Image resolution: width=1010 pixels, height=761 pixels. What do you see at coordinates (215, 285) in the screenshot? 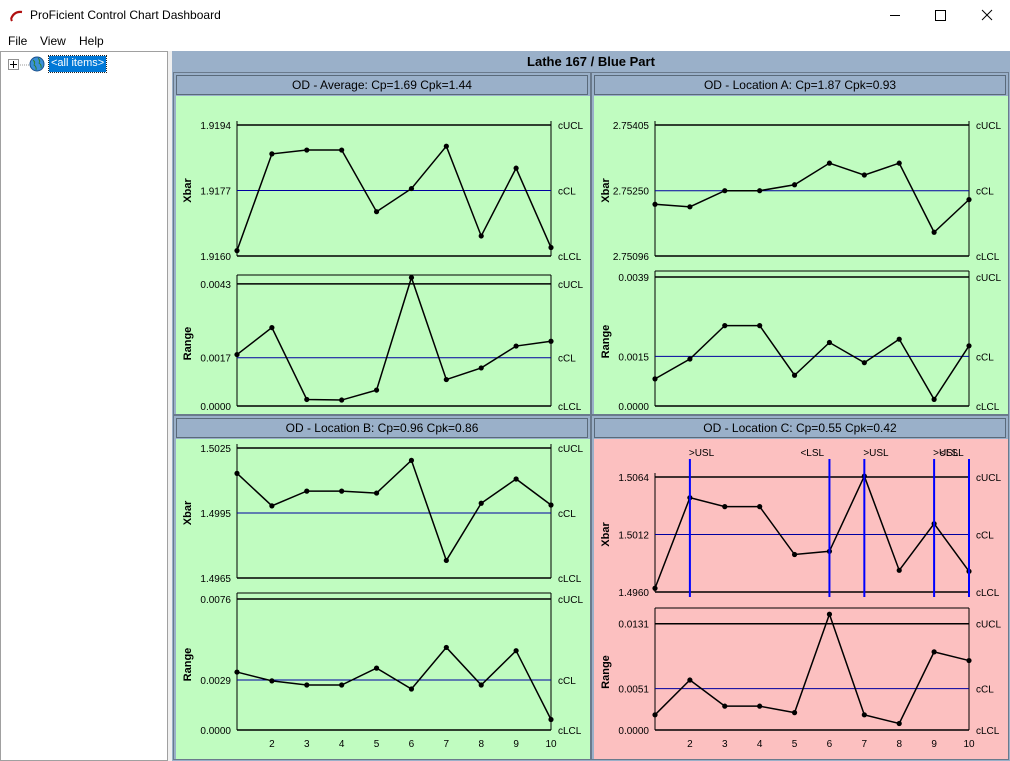
I see `y-tick-label: 0.0043` at bounding box center [215, 285].